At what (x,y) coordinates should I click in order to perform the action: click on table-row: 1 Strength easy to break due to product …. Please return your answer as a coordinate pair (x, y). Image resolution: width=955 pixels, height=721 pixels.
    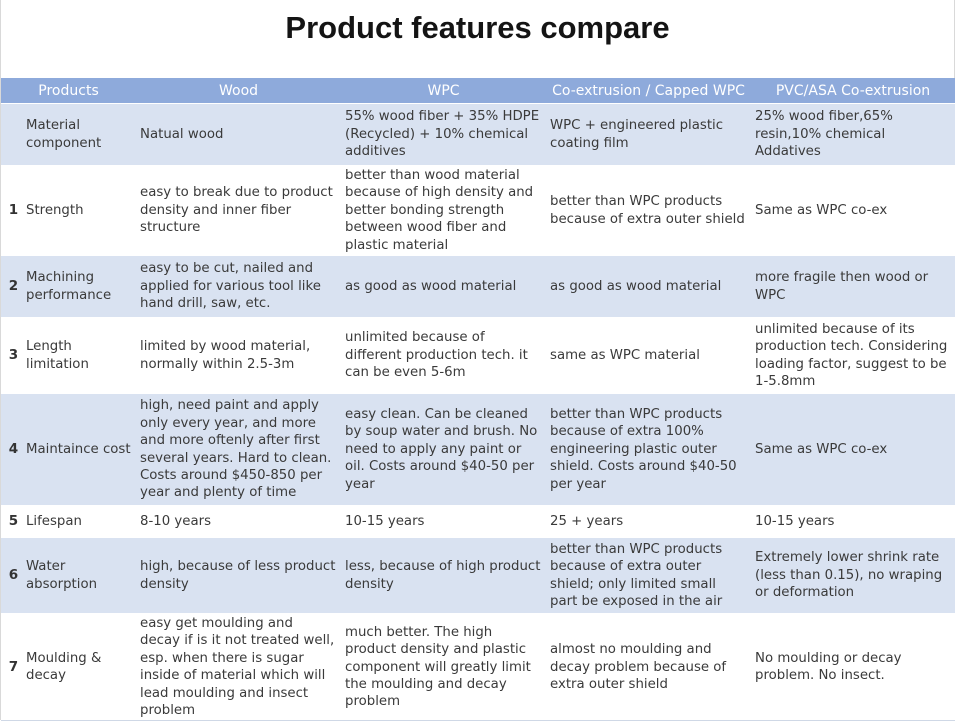
    Looking at the image, I should click on (478, 210).